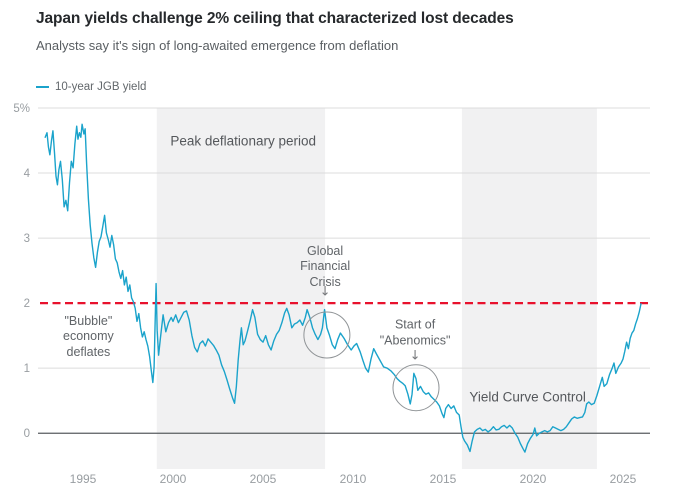 The height and width of the screenshot is (502, 673). Describe the element at coordinates (27, 174) in the screenshot. I see `y-tick-4: 4` at that location.